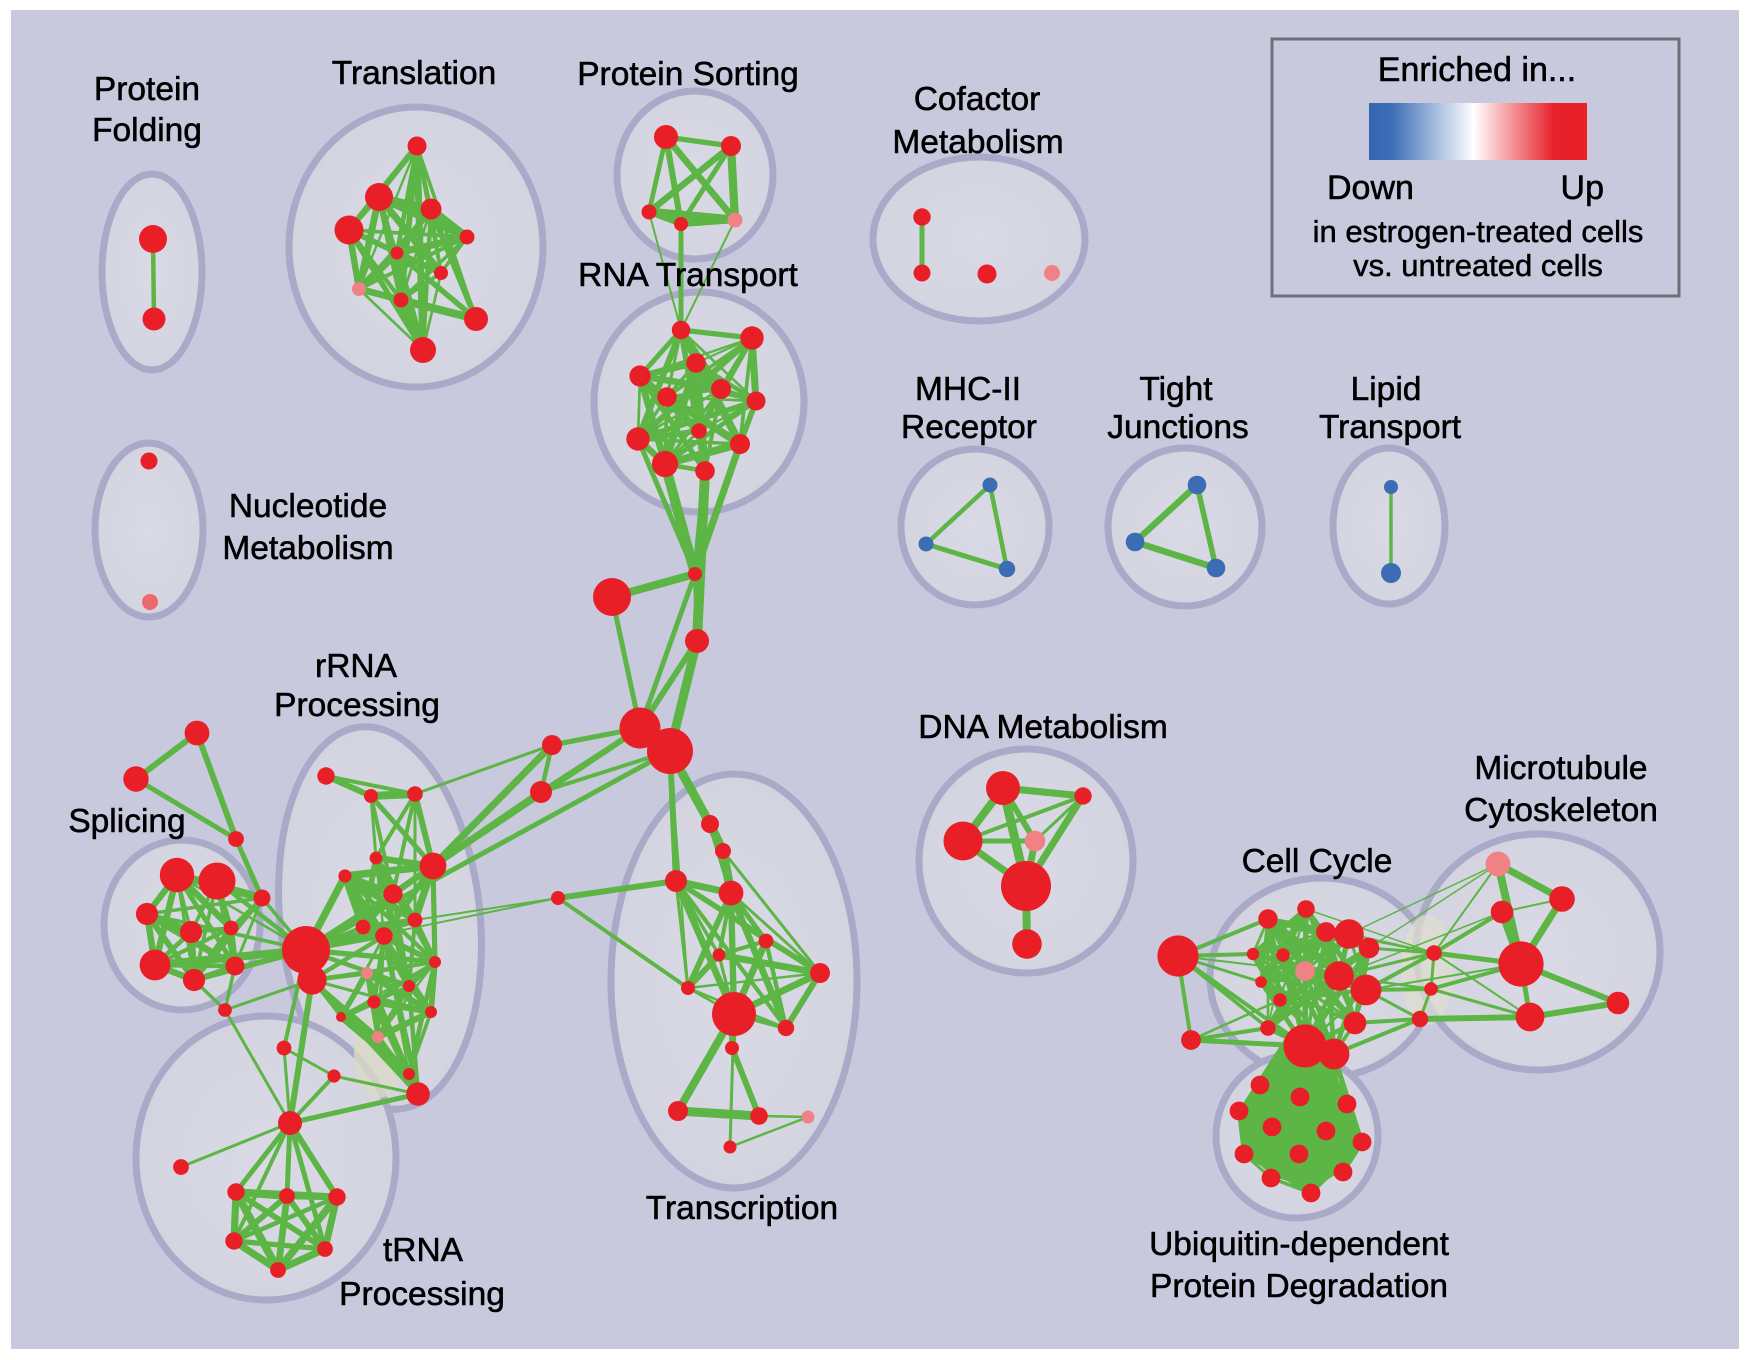 The image size is (1750, 1360). I want to click on svg-text: Junctions, so click(1178, 427).